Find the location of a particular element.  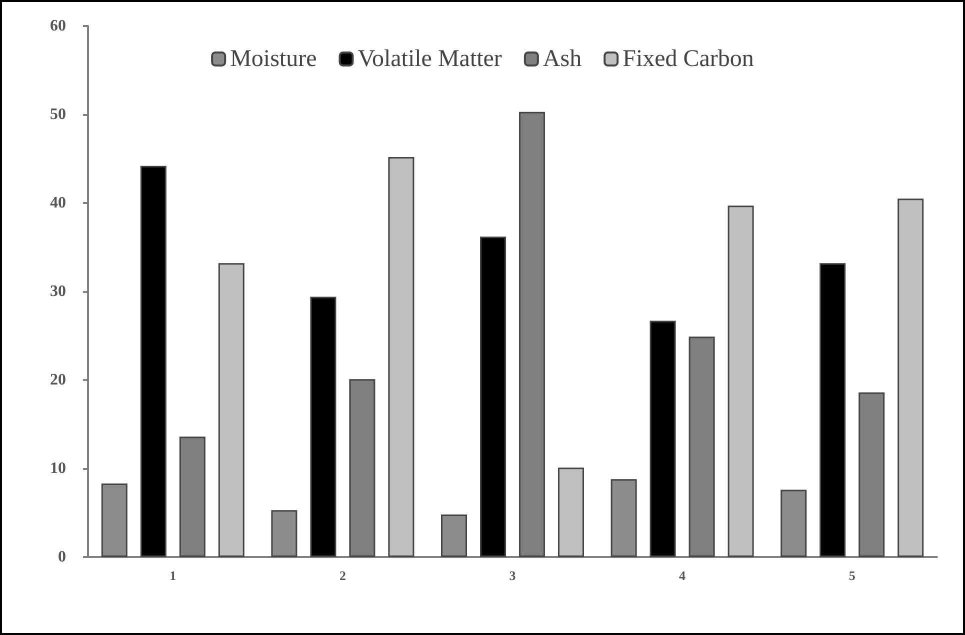

legend-label: Moisture is located at coordinates (273, 59).